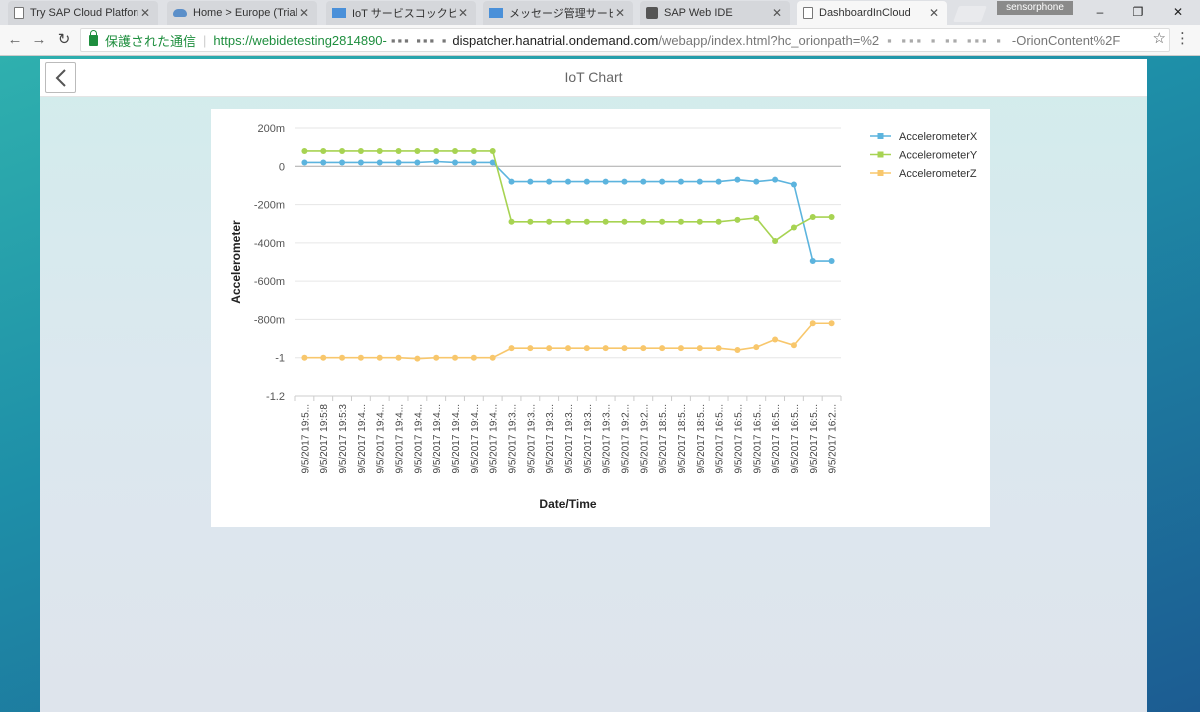 Image resolution: width=1200 pixels, height=712 pixels. I want to click on url-host: dispatcher.hanatrial.ondemand.com, so click(555, 40).